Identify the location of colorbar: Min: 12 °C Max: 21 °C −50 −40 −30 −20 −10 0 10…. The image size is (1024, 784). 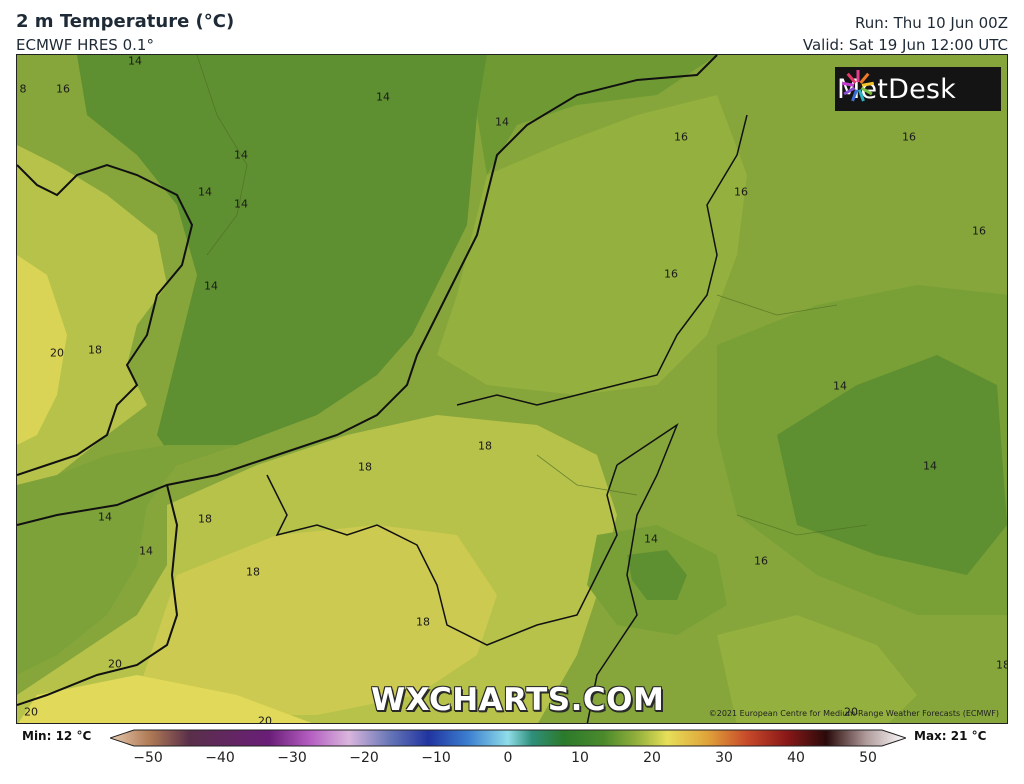
(512, 755).